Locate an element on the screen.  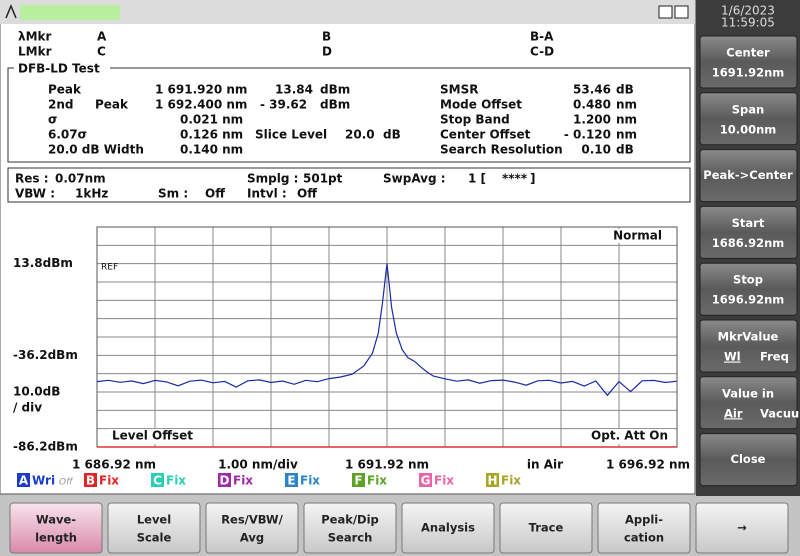
ref-label: REF is located at coordinates (109, 268).